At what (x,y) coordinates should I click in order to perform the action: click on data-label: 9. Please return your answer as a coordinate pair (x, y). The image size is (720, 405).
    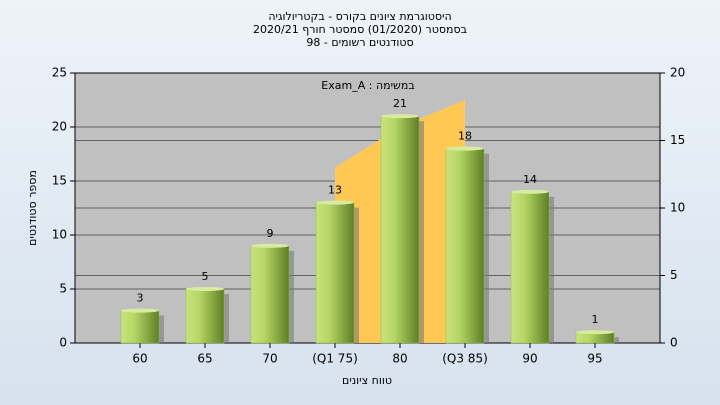
    Looking at the image, I should click on (270, 233).